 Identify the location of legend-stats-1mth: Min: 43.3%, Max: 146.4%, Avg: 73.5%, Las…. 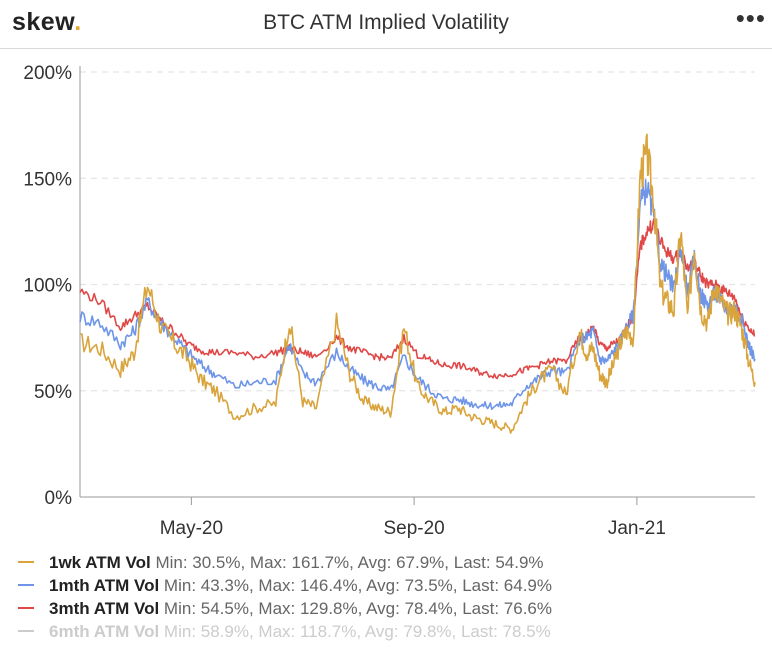
(357, 585).